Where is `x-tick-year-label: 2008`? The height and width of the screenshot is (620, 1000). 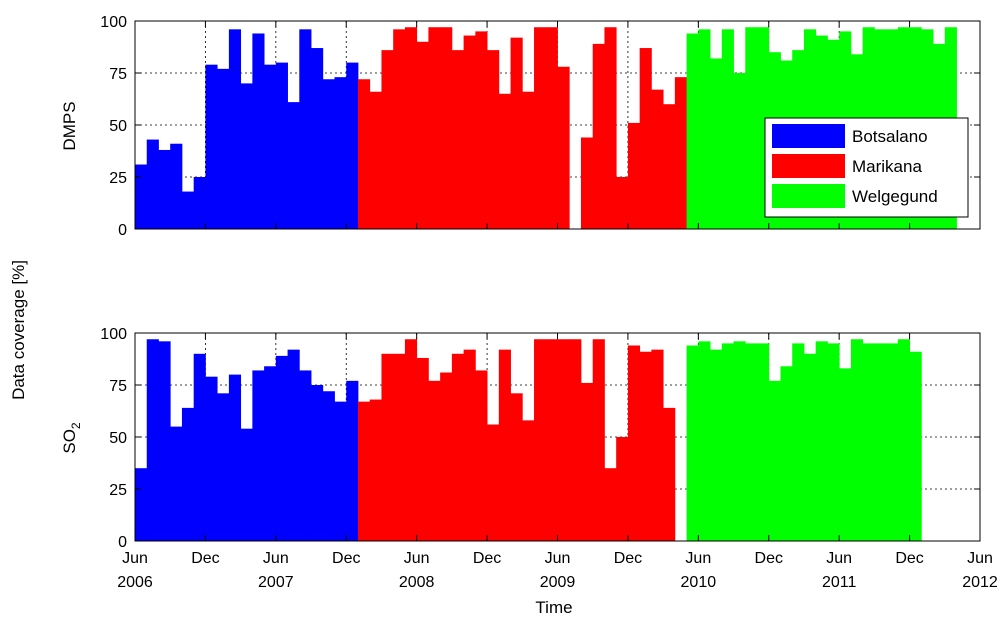 x-tick-year-label: 2008 is located at coordinates (417, 582).